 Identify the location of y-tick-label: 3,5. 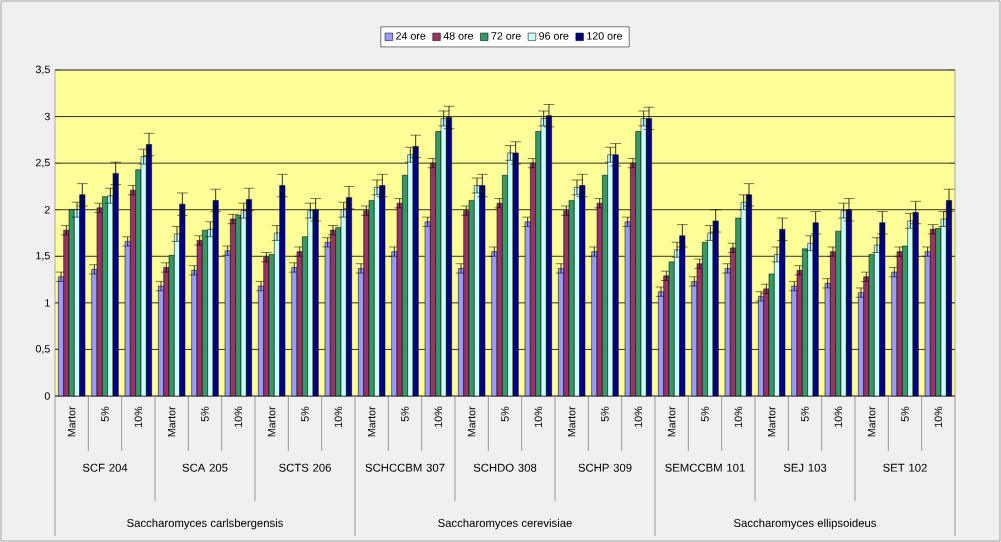
(42, 70).